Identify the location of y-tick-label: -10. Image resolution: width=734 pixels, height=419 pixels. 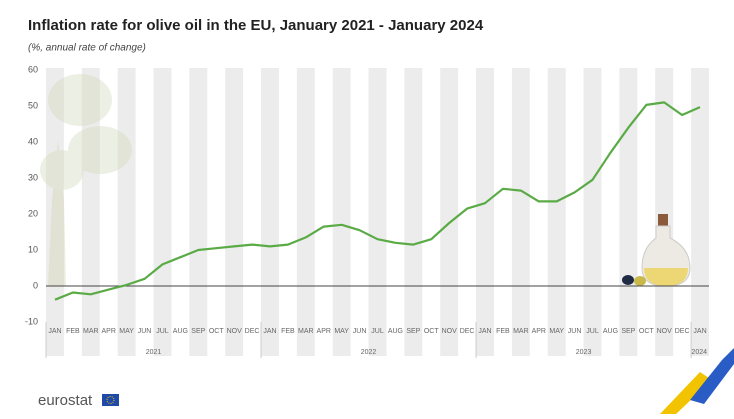
(31, 321).